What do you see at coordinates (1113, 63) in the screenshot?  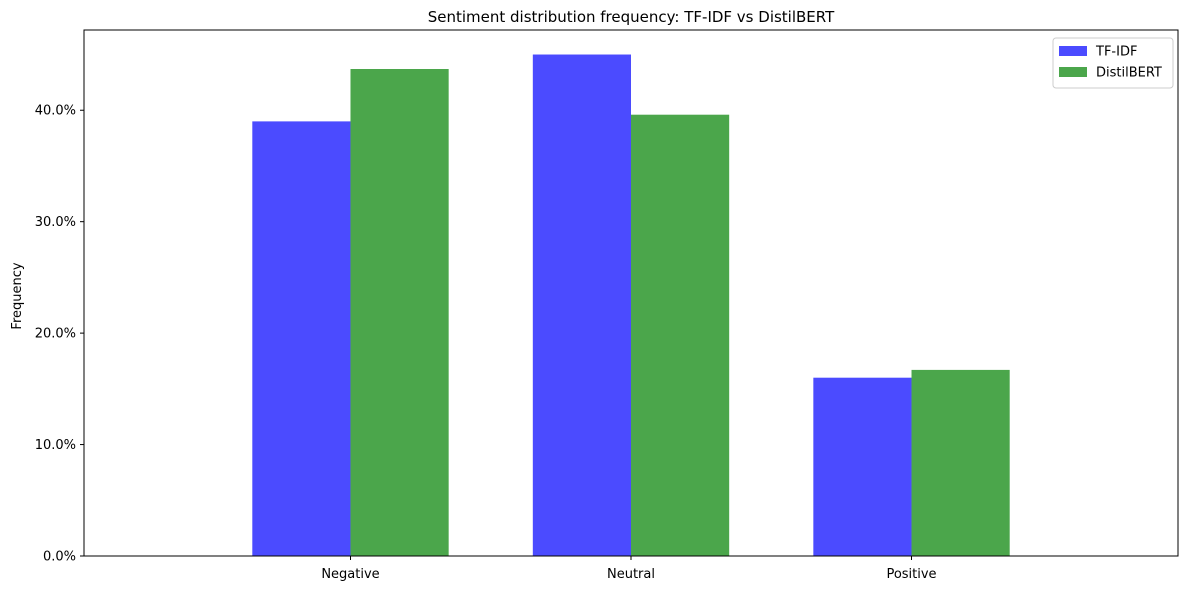 I see `legend: TF-IDF DistilBERT` at bounding box center [1113, 63].